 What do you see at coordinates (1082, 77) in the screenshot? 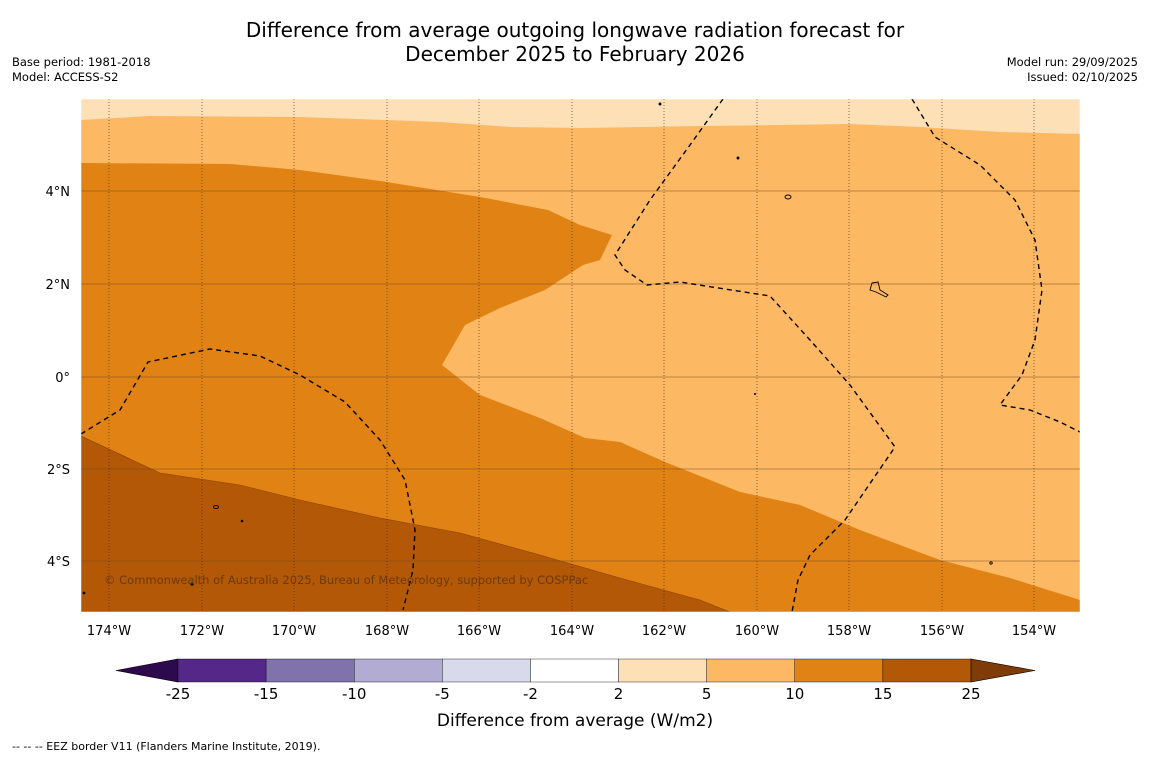
I see `issued-date: Issued: 02/10/2025` at bounding box center [1082, 77].